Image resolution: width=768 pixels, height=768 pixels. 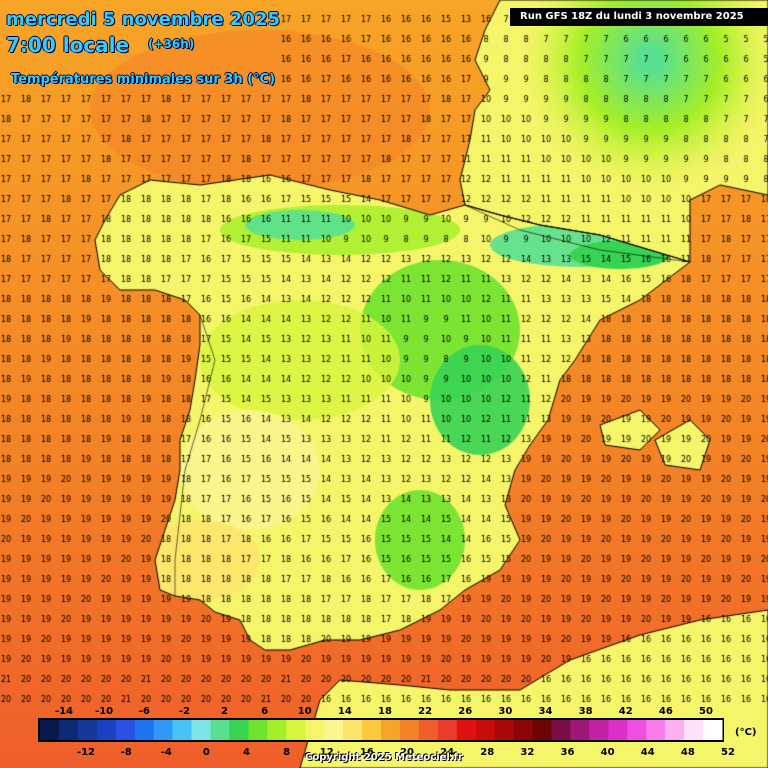 What do you see at coordinates (639, 17) in the screenshot?
I see `run-info: Run GFS 18Z du lundi 3 novembre 2025` at bounding box center [639, 17].